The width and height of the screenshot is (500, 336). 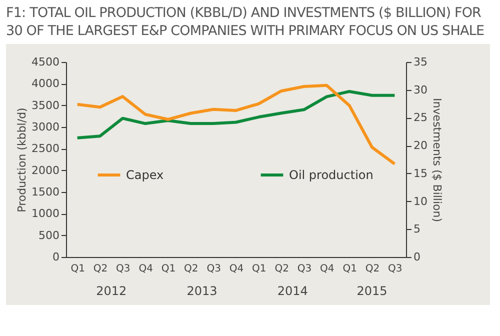 I want to click on y2-tick-label: 35, so click(x=421, y=62).